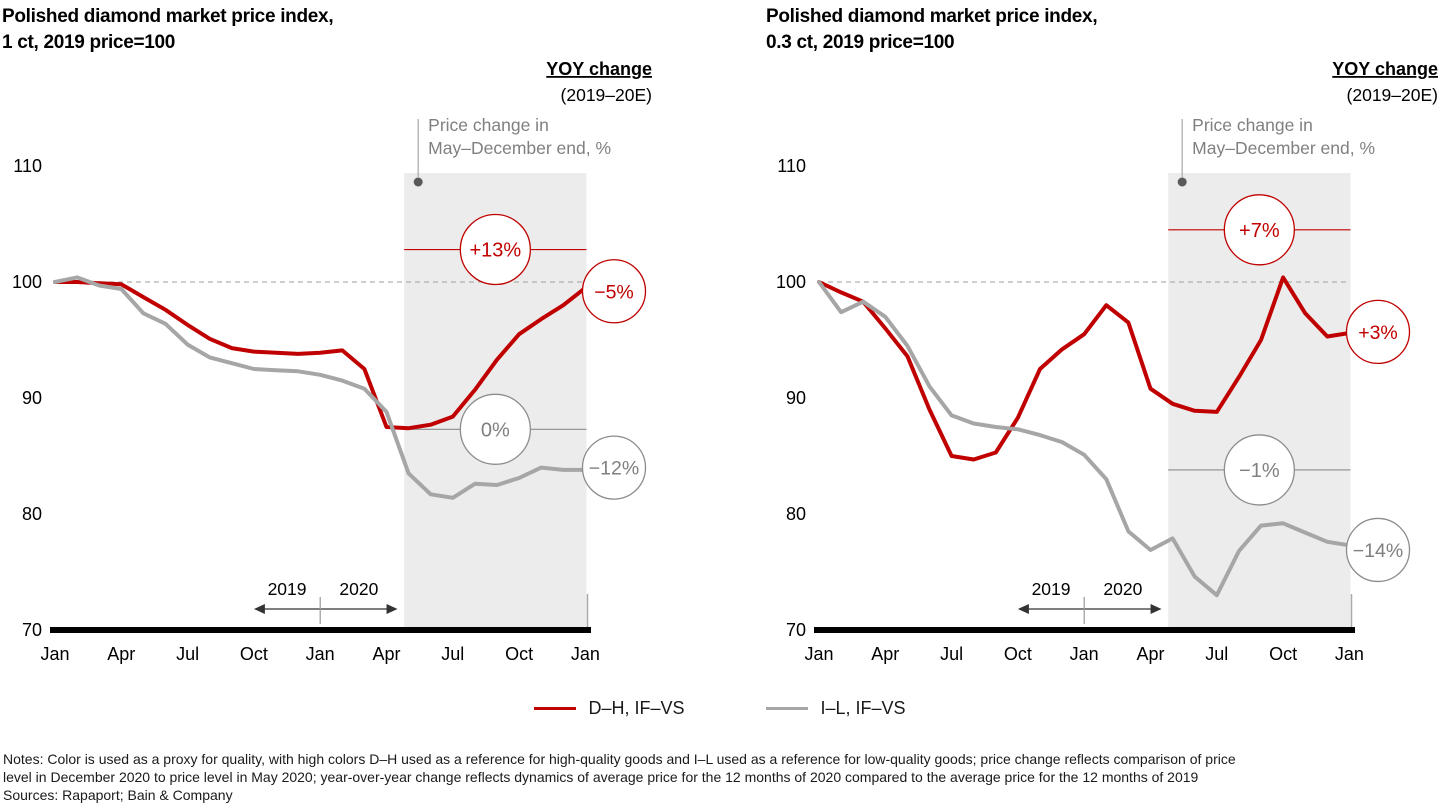 The width and height of the screenshot is (1440, 810). I want to click on sources-line: Sources: Rapaport; Bain & Company, so click(118, 795).